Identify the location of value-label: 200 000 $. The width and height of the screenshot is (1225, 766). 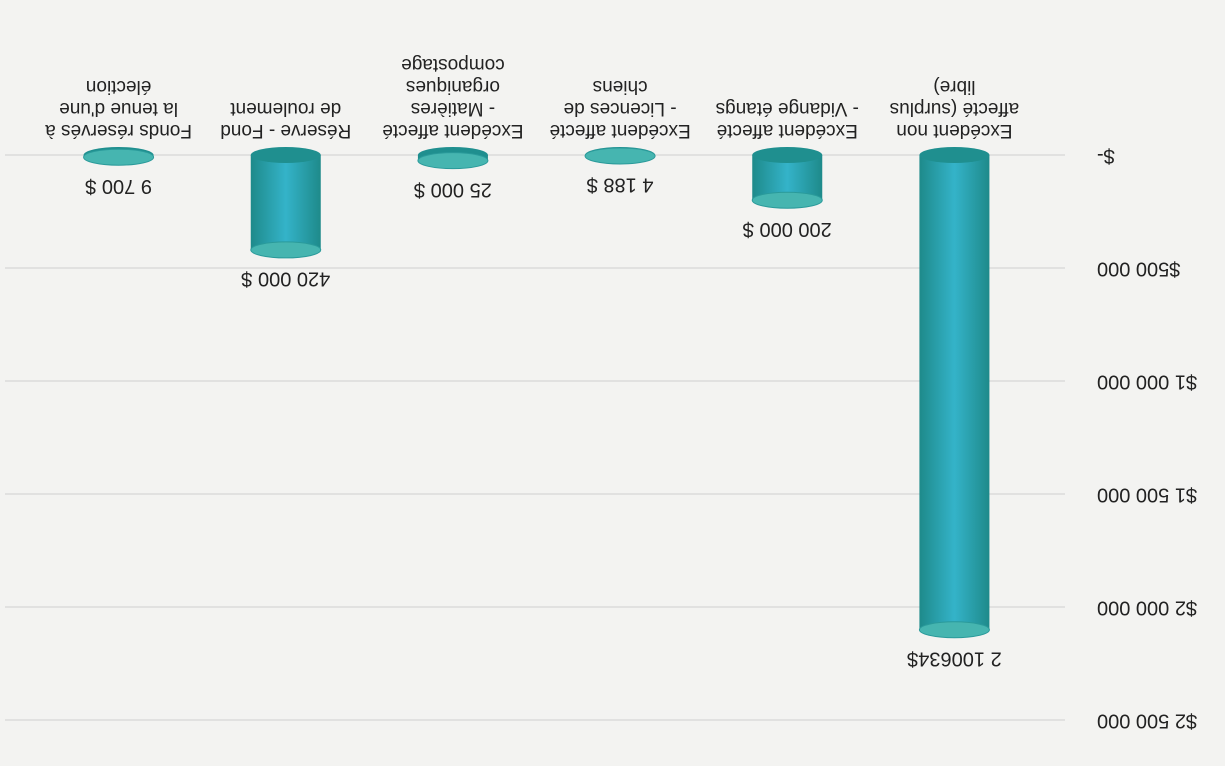
(787, 229).